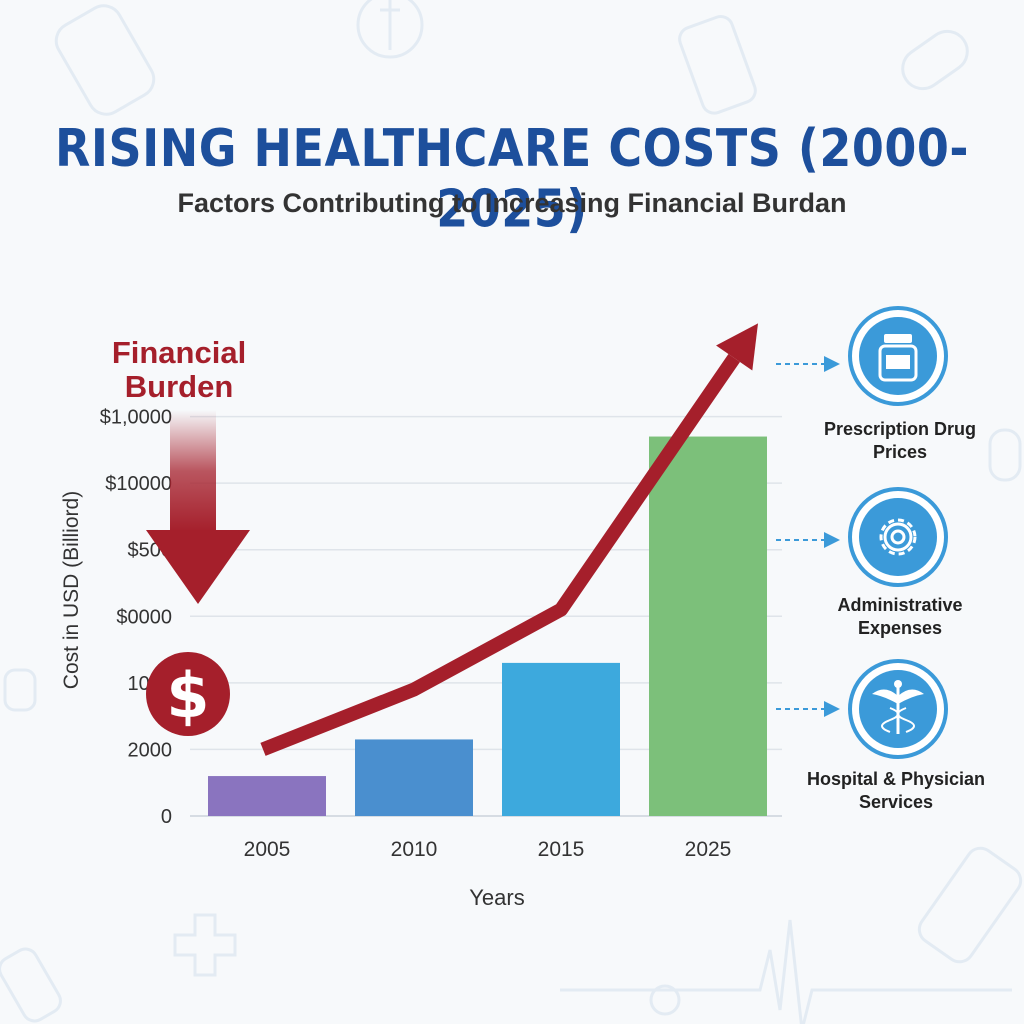 Image resolution: width=1024 pixels, height=1024 pixels. Describe the element at coordinates (737, 347) in the screenshot. I see `trend-arrowhead` at that location.